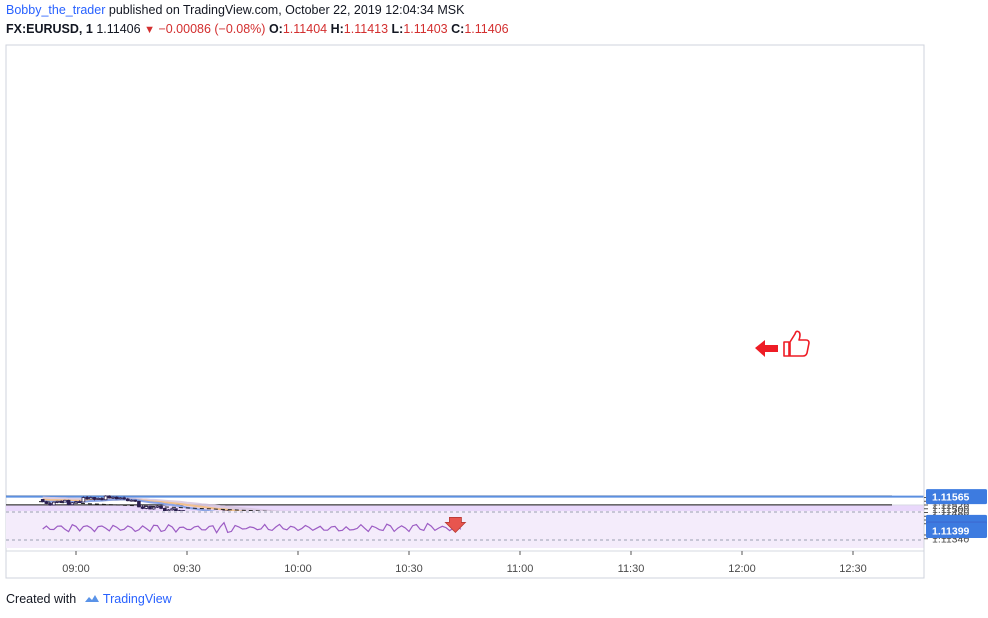  I want to click on time-axis: 09:00 09:30 10:00 10:30 11:00 11:30 12:00 12:30, so click(464, 563).